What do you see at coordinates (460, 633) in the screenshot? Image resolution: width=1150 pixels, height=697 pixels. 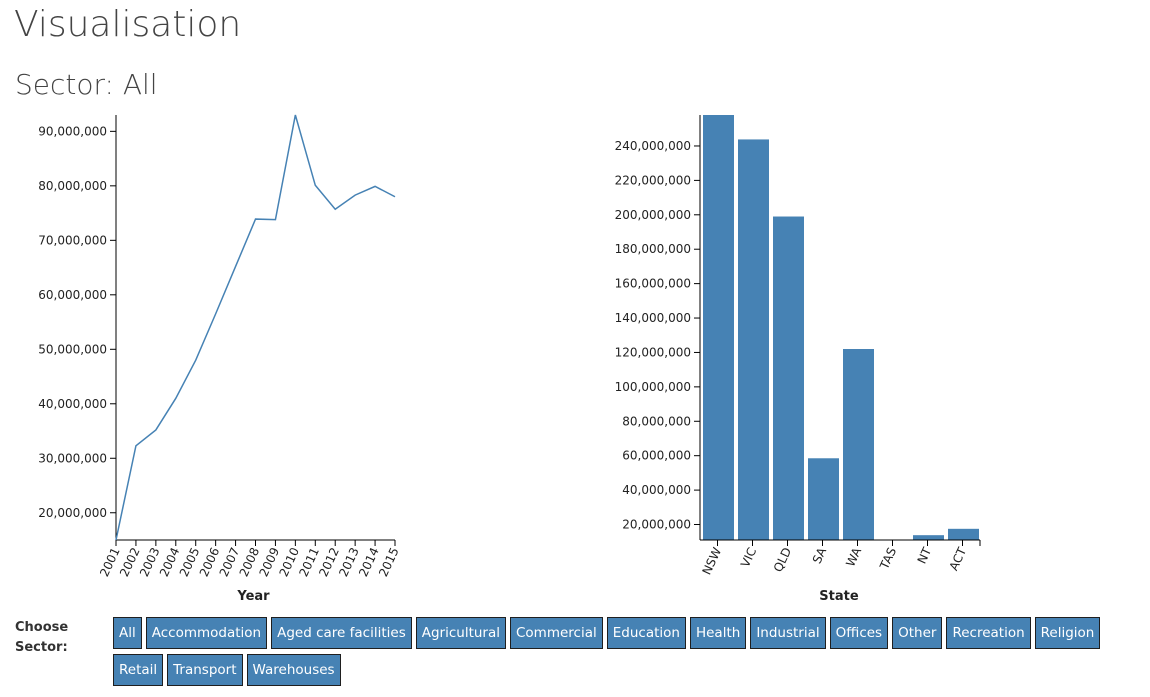 I see `sector-button-agricultural: Agricultural` at bounding box center [460, 633].